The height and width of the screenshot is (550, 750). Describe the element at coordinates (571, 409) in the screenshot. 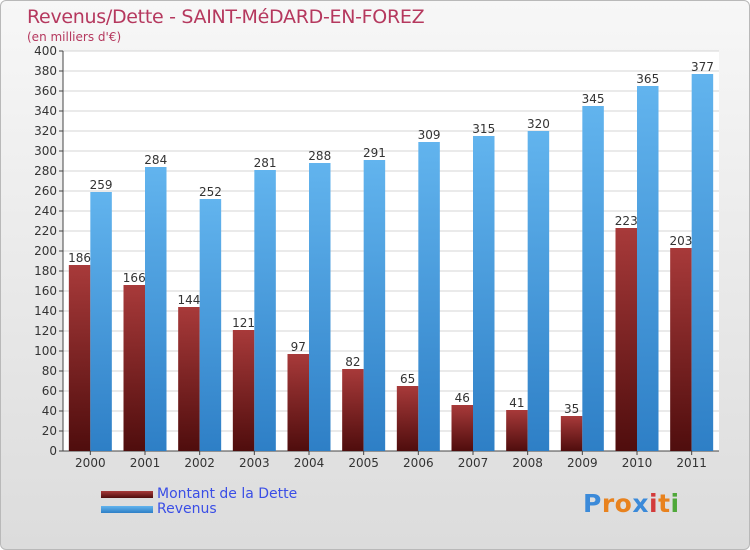

I see `data-label-dette: 35` at that location.